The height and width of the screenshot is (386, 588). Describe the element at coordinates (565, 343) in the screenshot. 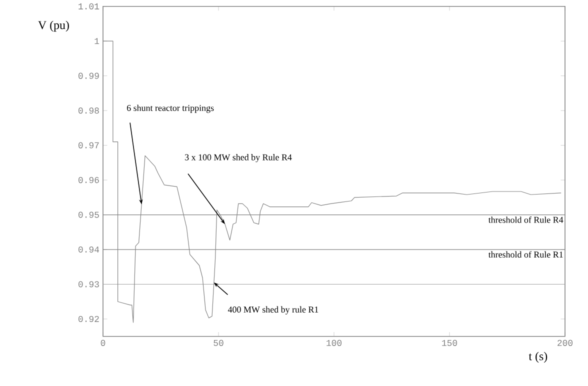

I see `x-tick-label: 200` at that location.